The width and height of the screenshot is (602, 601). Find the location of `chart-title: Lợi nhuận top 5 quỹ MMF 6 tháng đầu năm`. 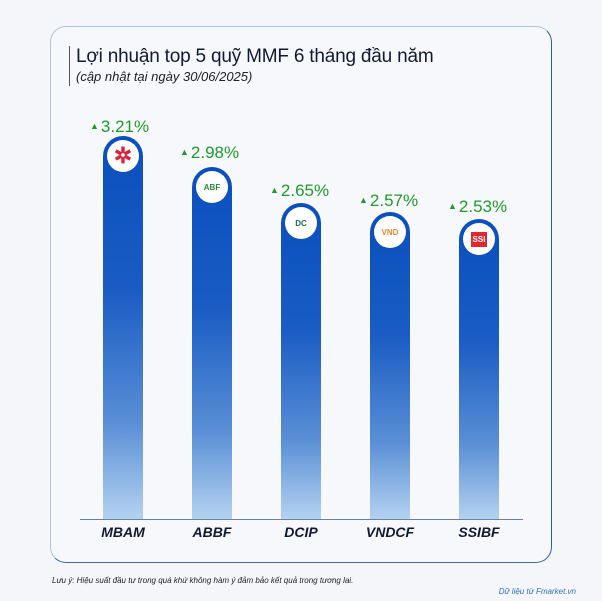

chart-title: Lợi nhuận top 5 quỹ MMF 6 tháng đầu năm is located at coordinates (255, 56).